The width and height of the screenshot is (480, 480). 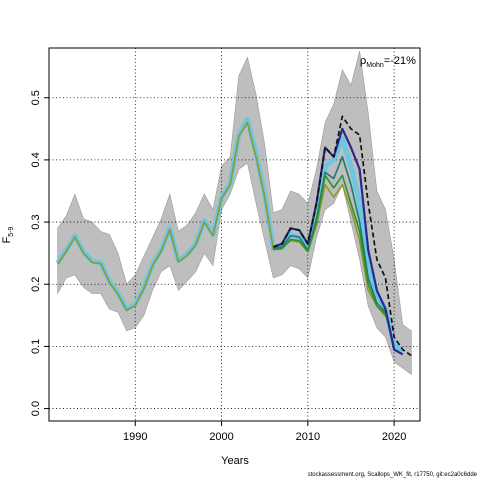 I want to click on series-line-teal, so click(x=334, y=251).